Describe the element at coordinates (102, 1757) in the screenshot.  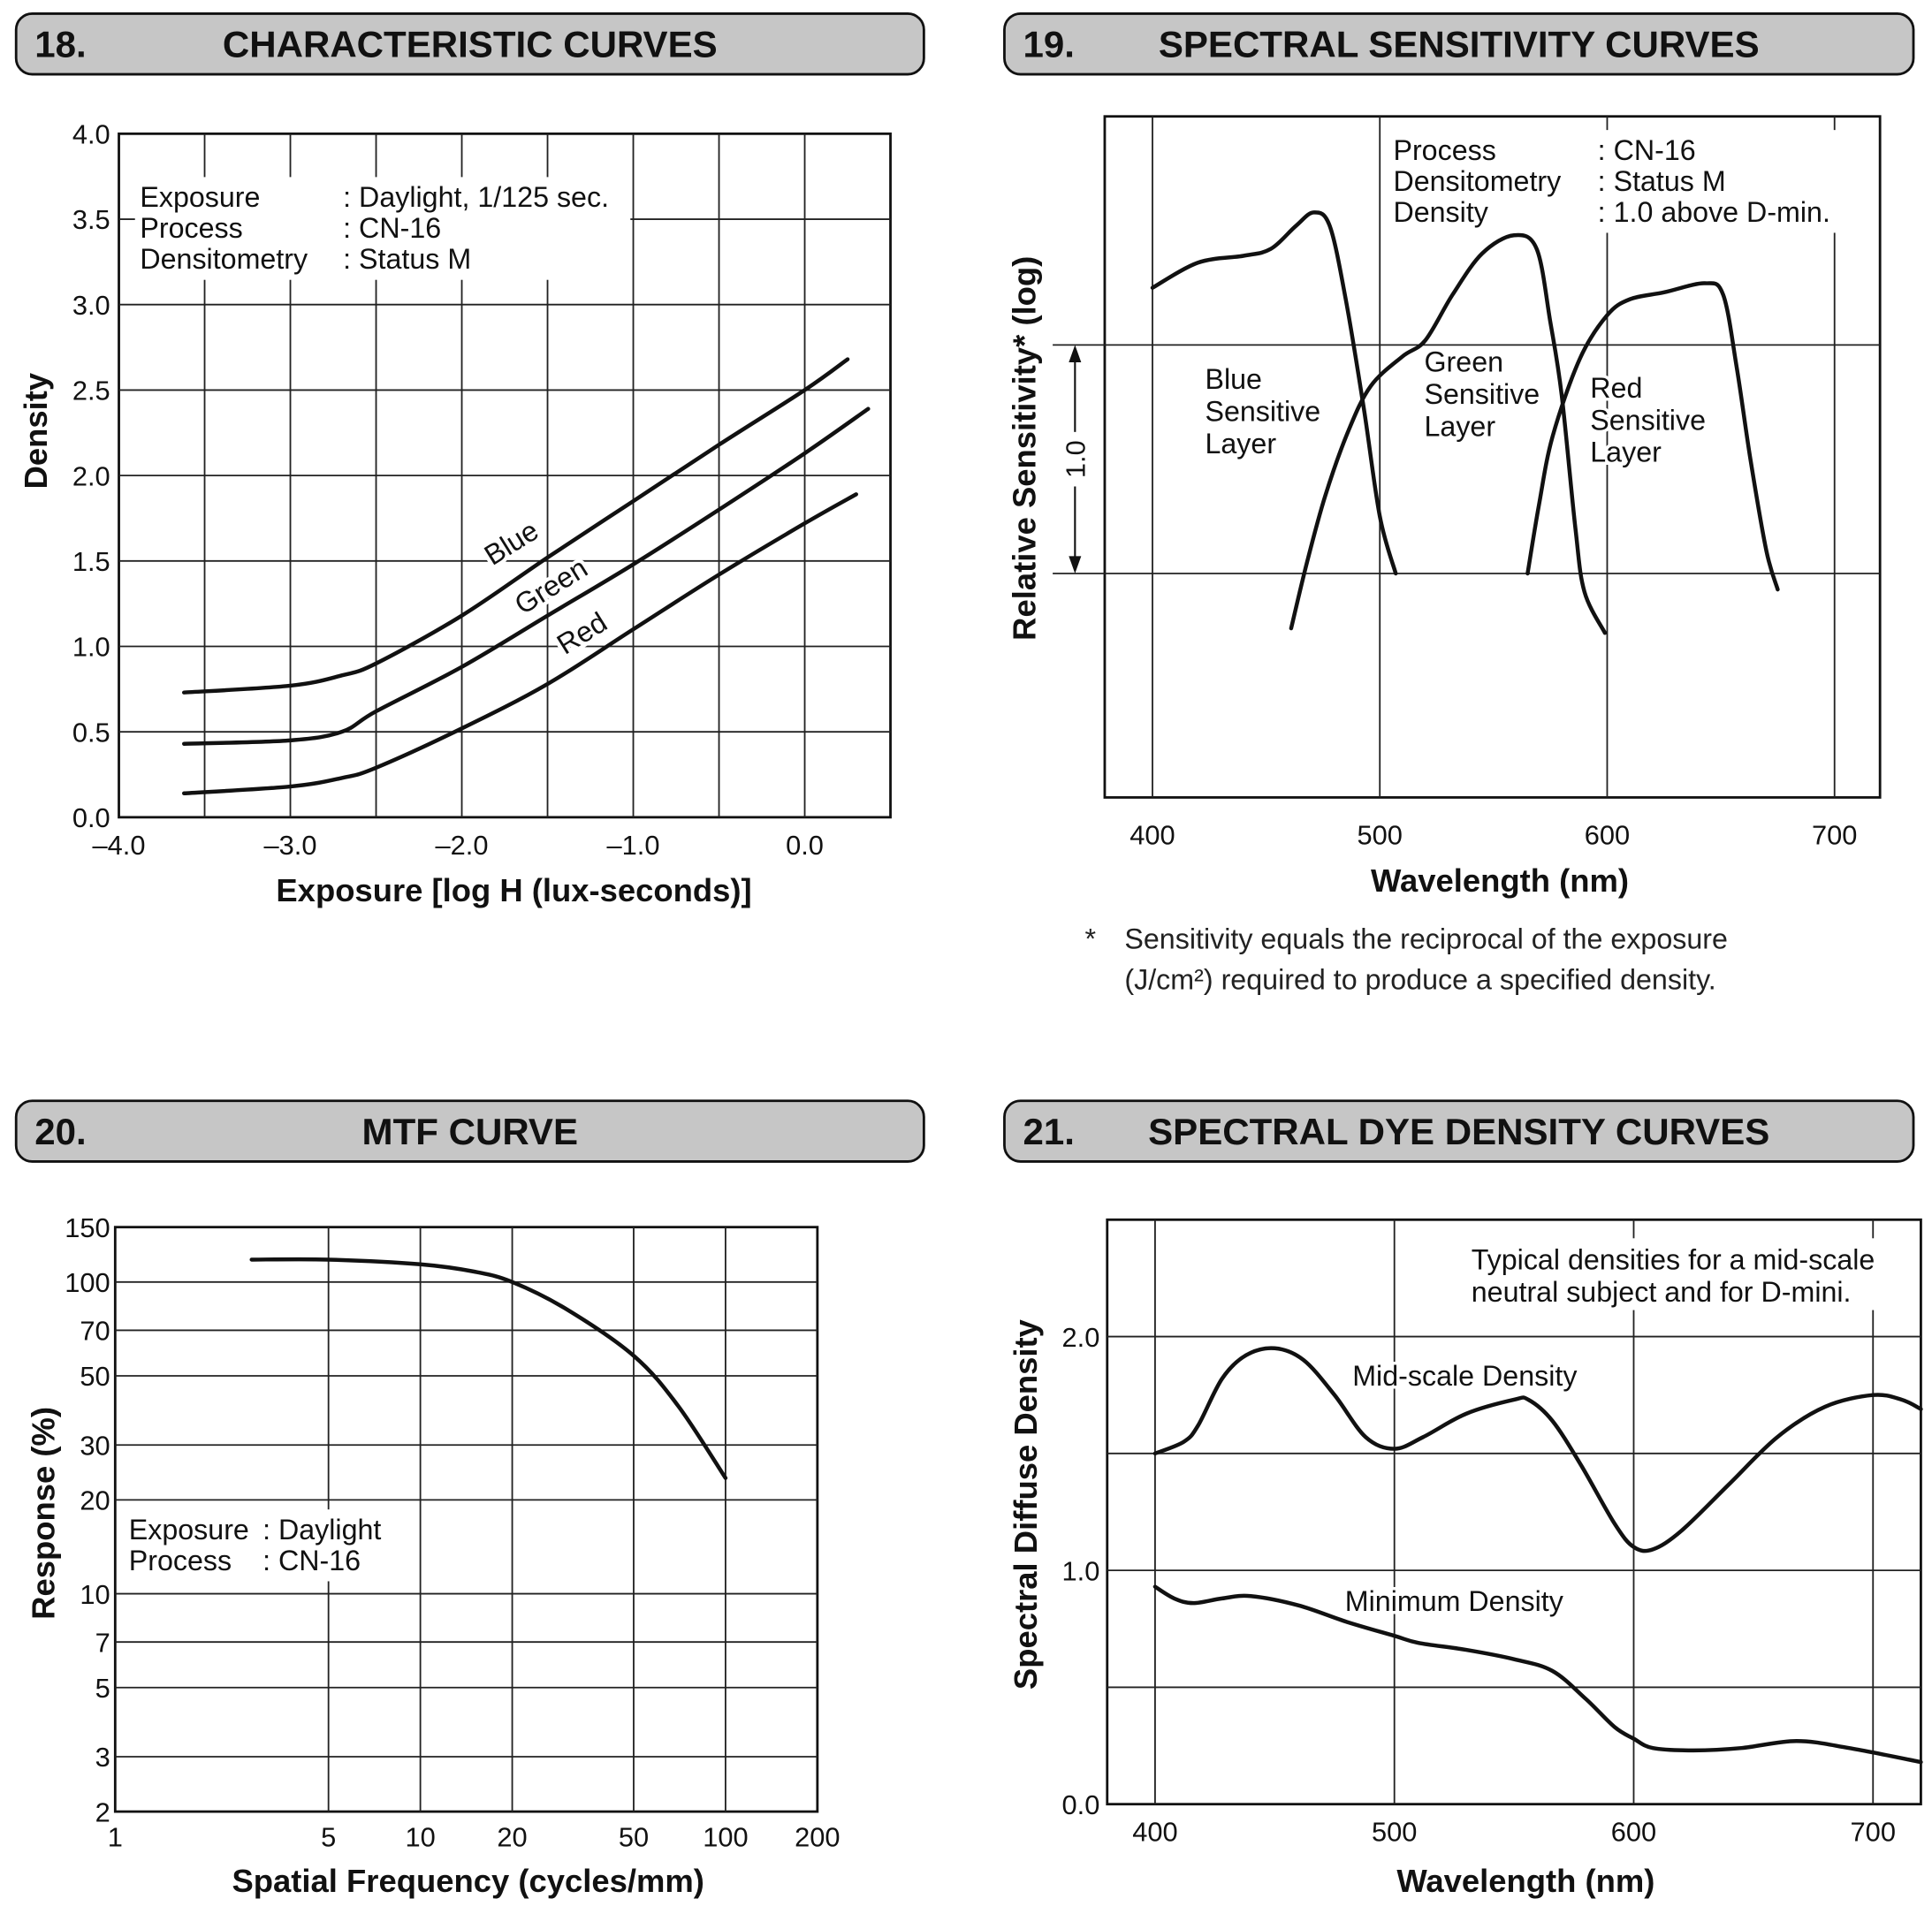
I see `y-tick-label: 3` at that location.